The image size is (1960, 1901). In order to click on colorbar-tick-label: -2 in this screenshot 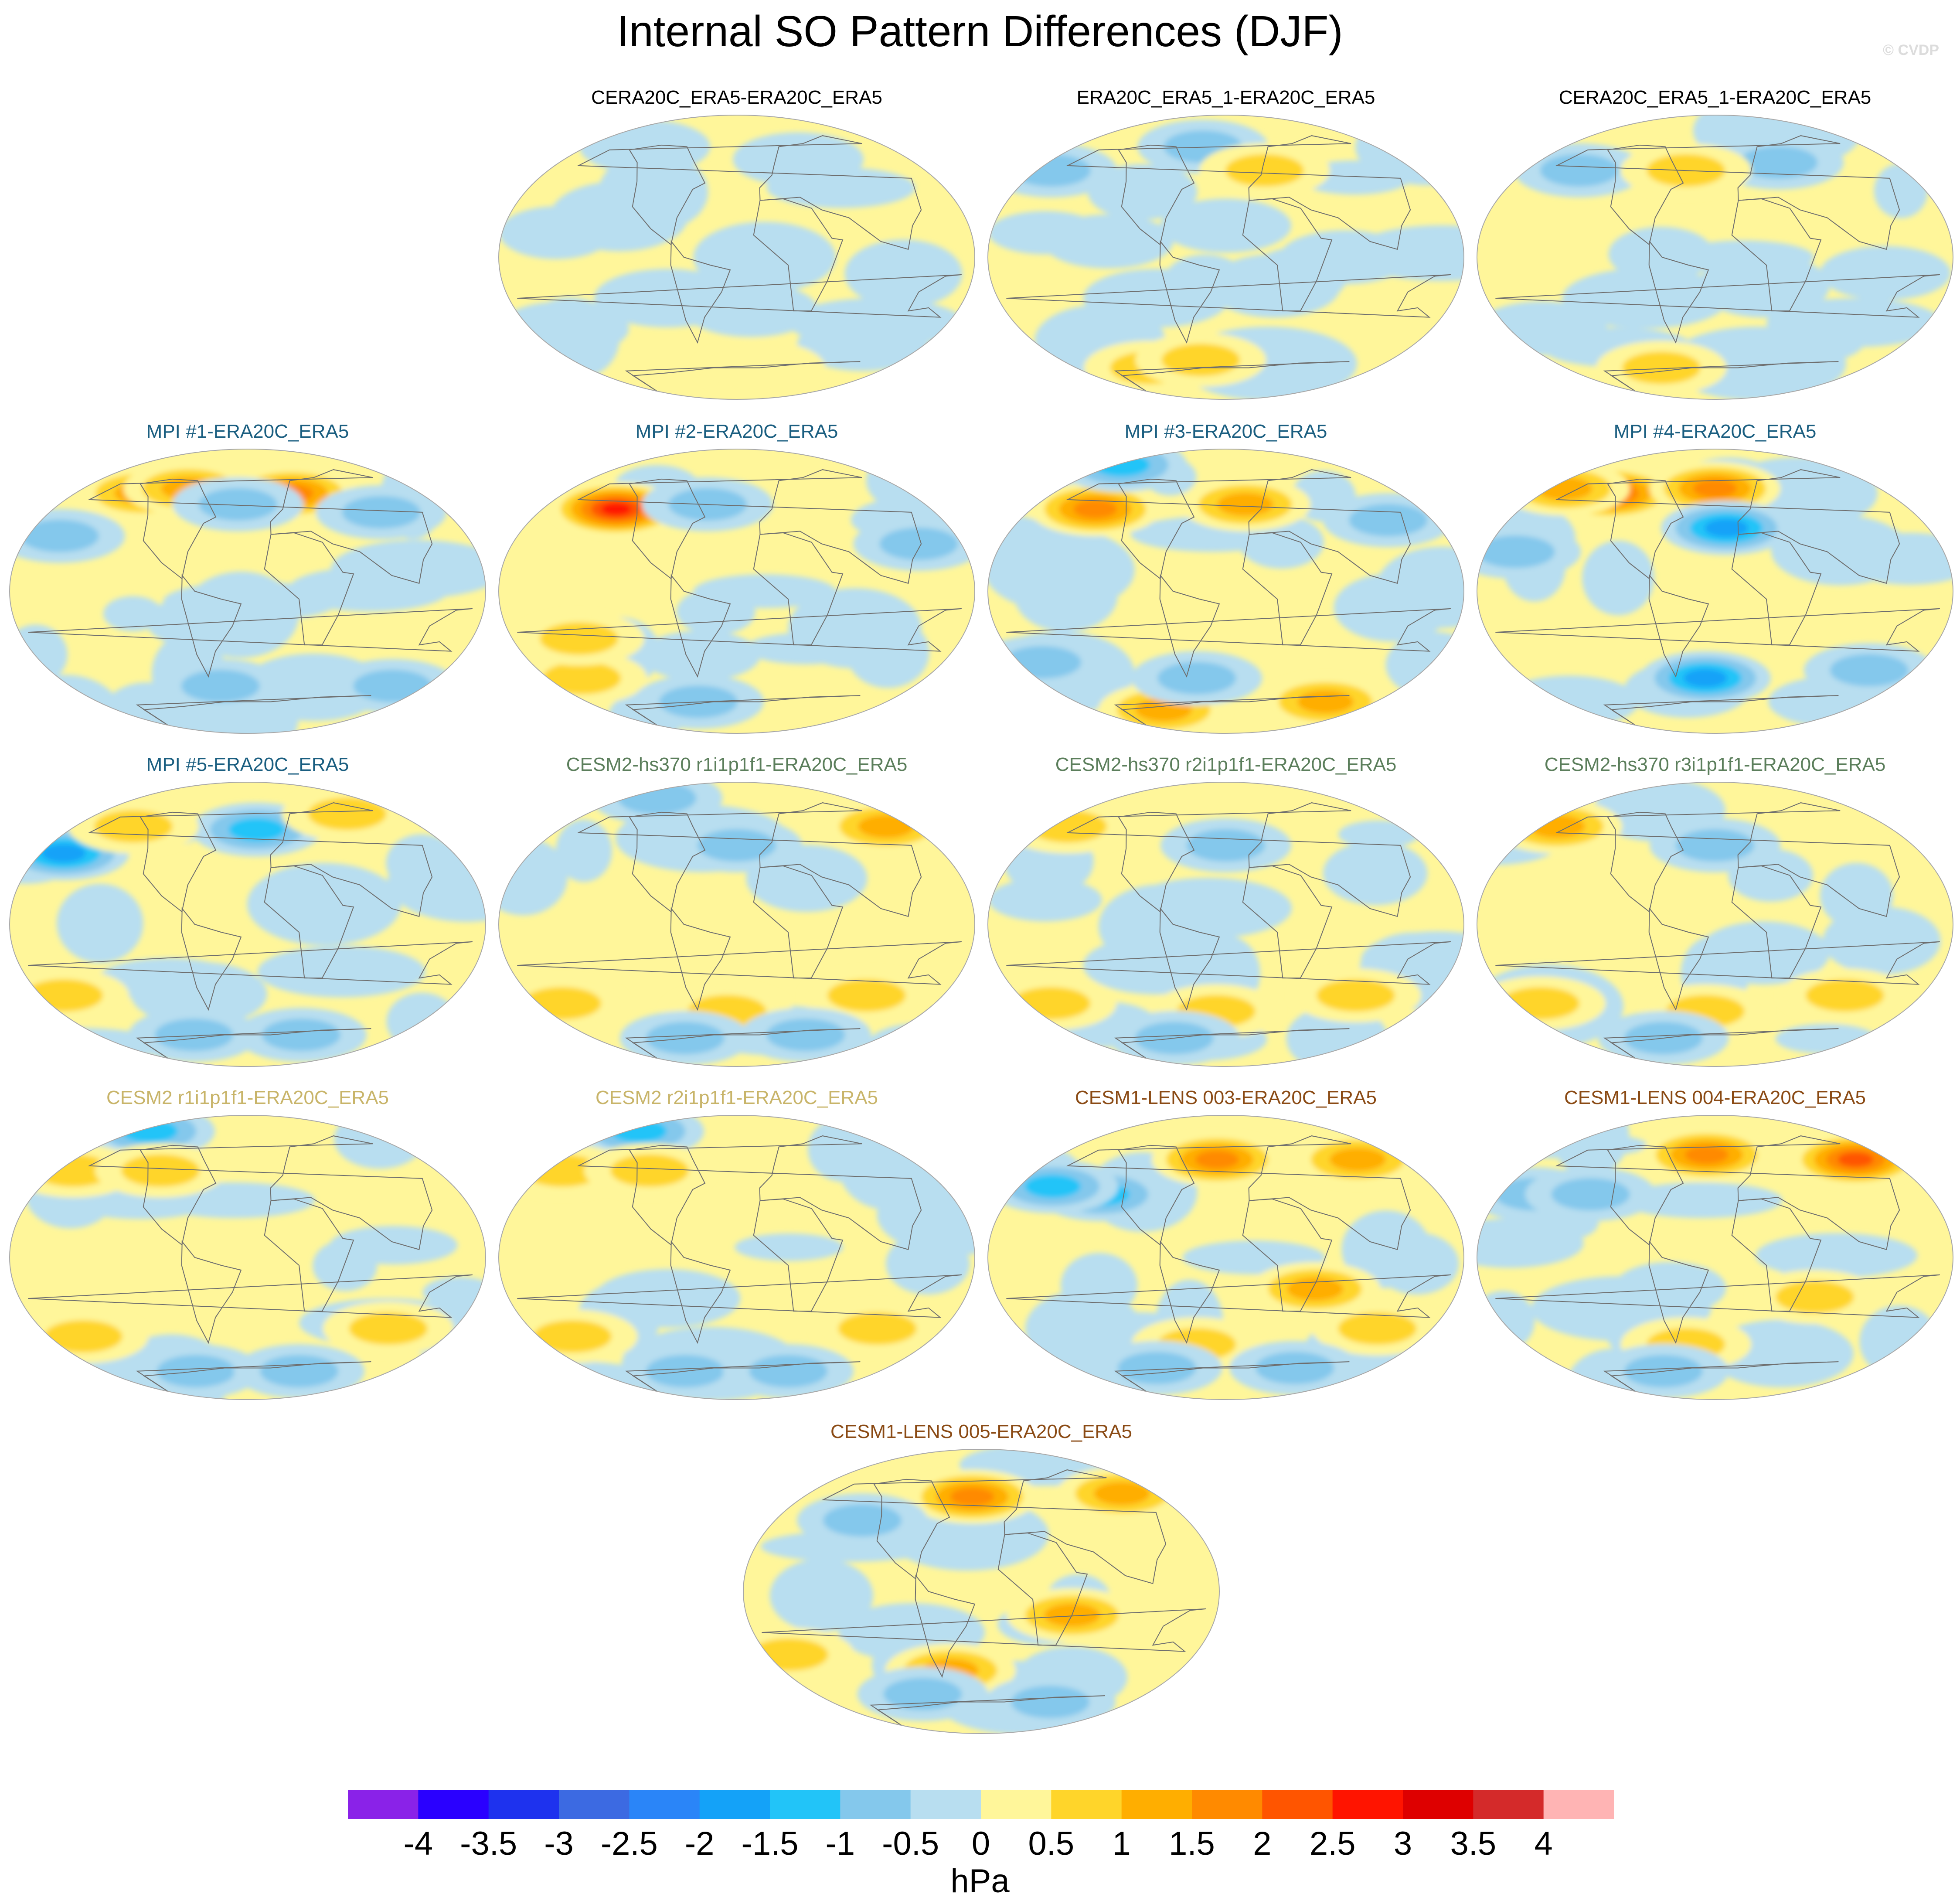, I will do `click(699, 1843)`.